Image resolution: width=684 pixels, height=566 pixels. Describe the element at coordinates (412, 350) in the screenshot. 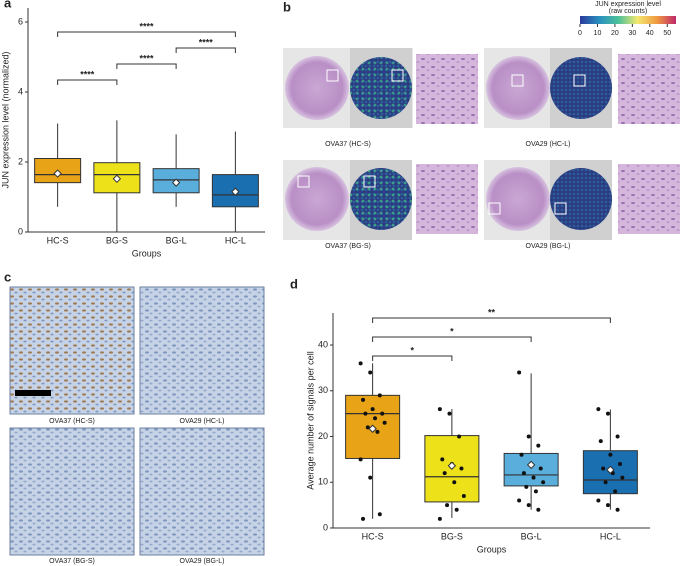

I see `significance-label: *` at that location.